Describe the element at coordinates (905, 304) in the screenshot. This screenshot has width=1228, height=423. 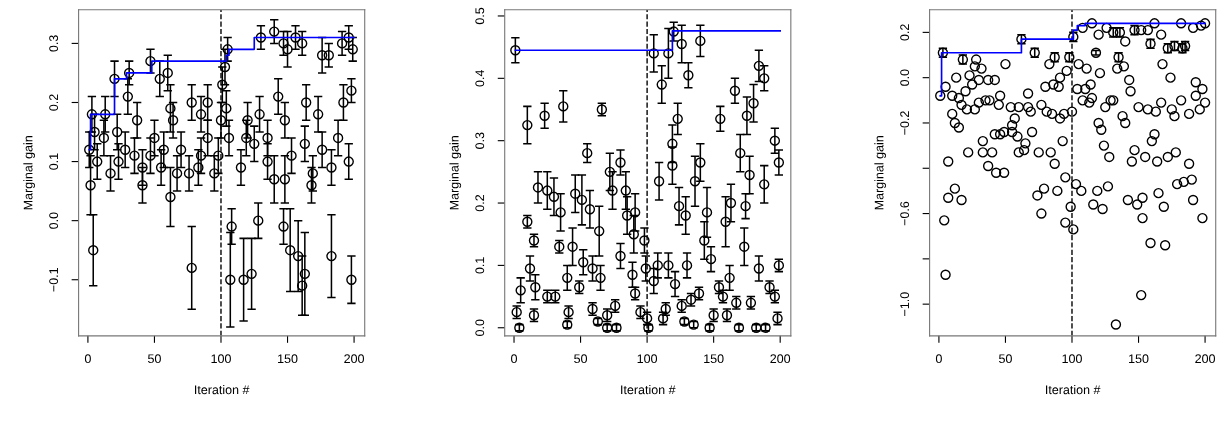
I see `y-tick-label: −1.0` at that location.